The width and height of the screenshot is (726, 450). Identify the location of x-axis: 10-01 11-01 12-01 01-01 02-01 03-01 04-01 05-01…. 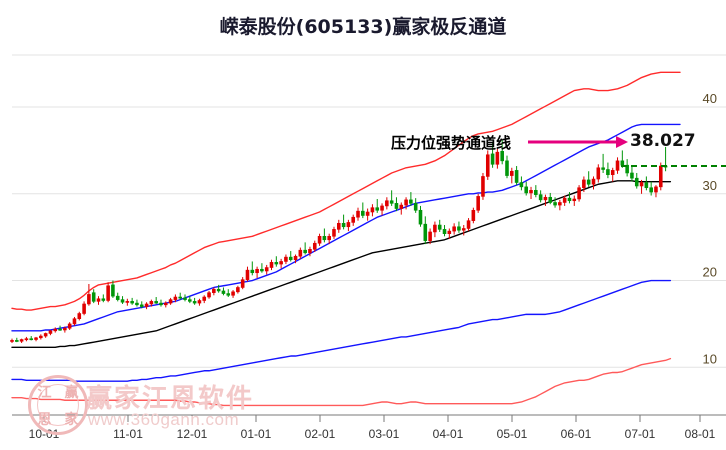
(369, 427).